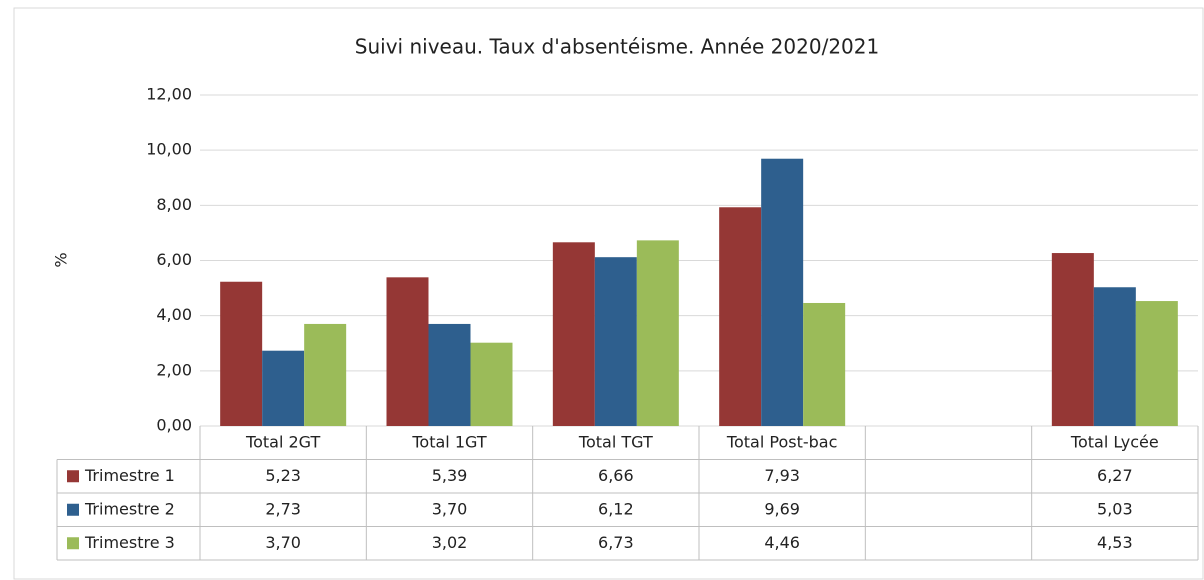 The height and width of the screenshot is (580, 1204). Describe the element at coordinates (450, 475) in the screenshot. I see `data-label: 5,39` at that location.